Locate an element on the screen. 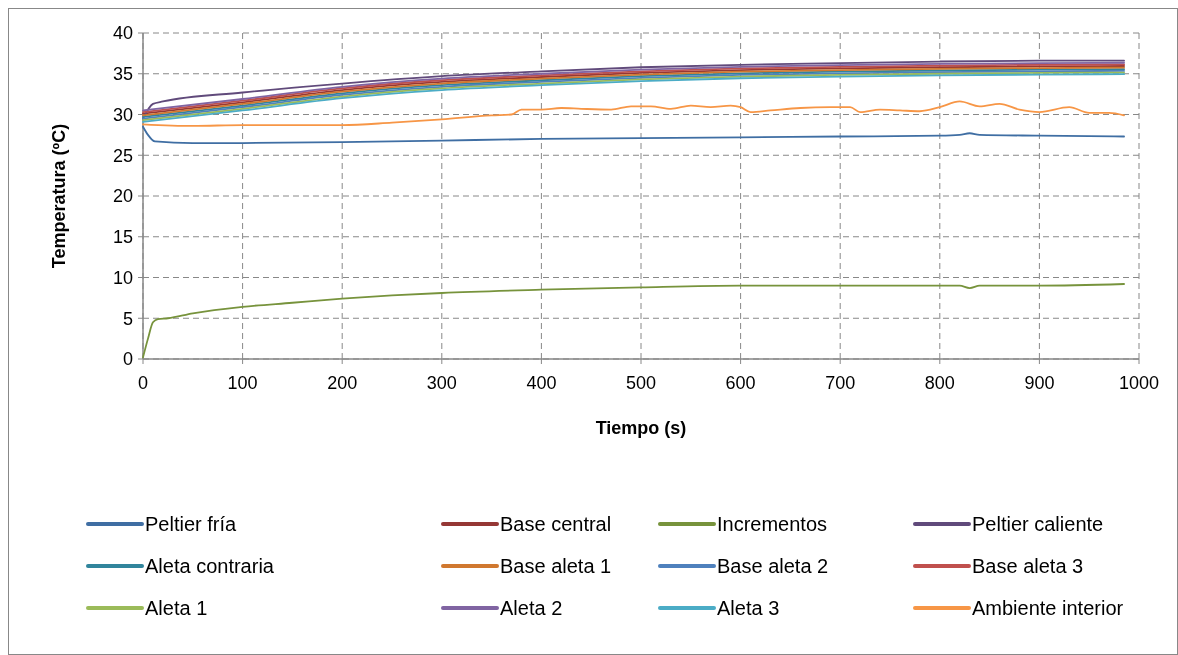 Image resolution: width=1178 pixels, height=655 pixels. y-axis-title: Temperatura (ºC) is located at coordinates (59, 196).